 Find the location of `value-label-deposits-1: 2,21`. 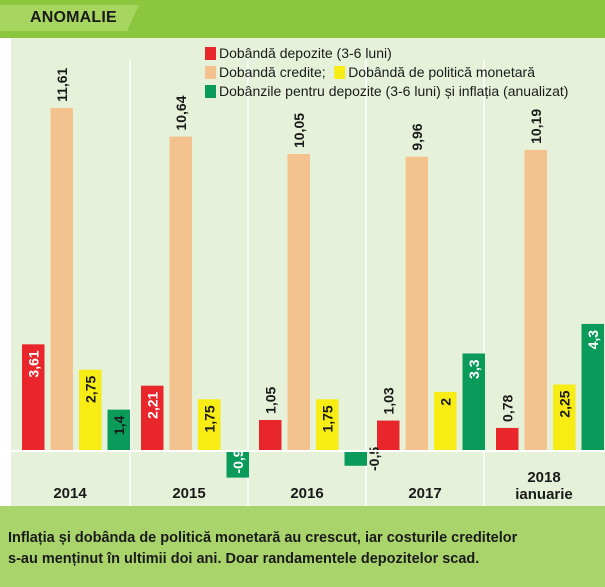

value-label-deposits-1: 2,21 is located at coordinates (152, 404).